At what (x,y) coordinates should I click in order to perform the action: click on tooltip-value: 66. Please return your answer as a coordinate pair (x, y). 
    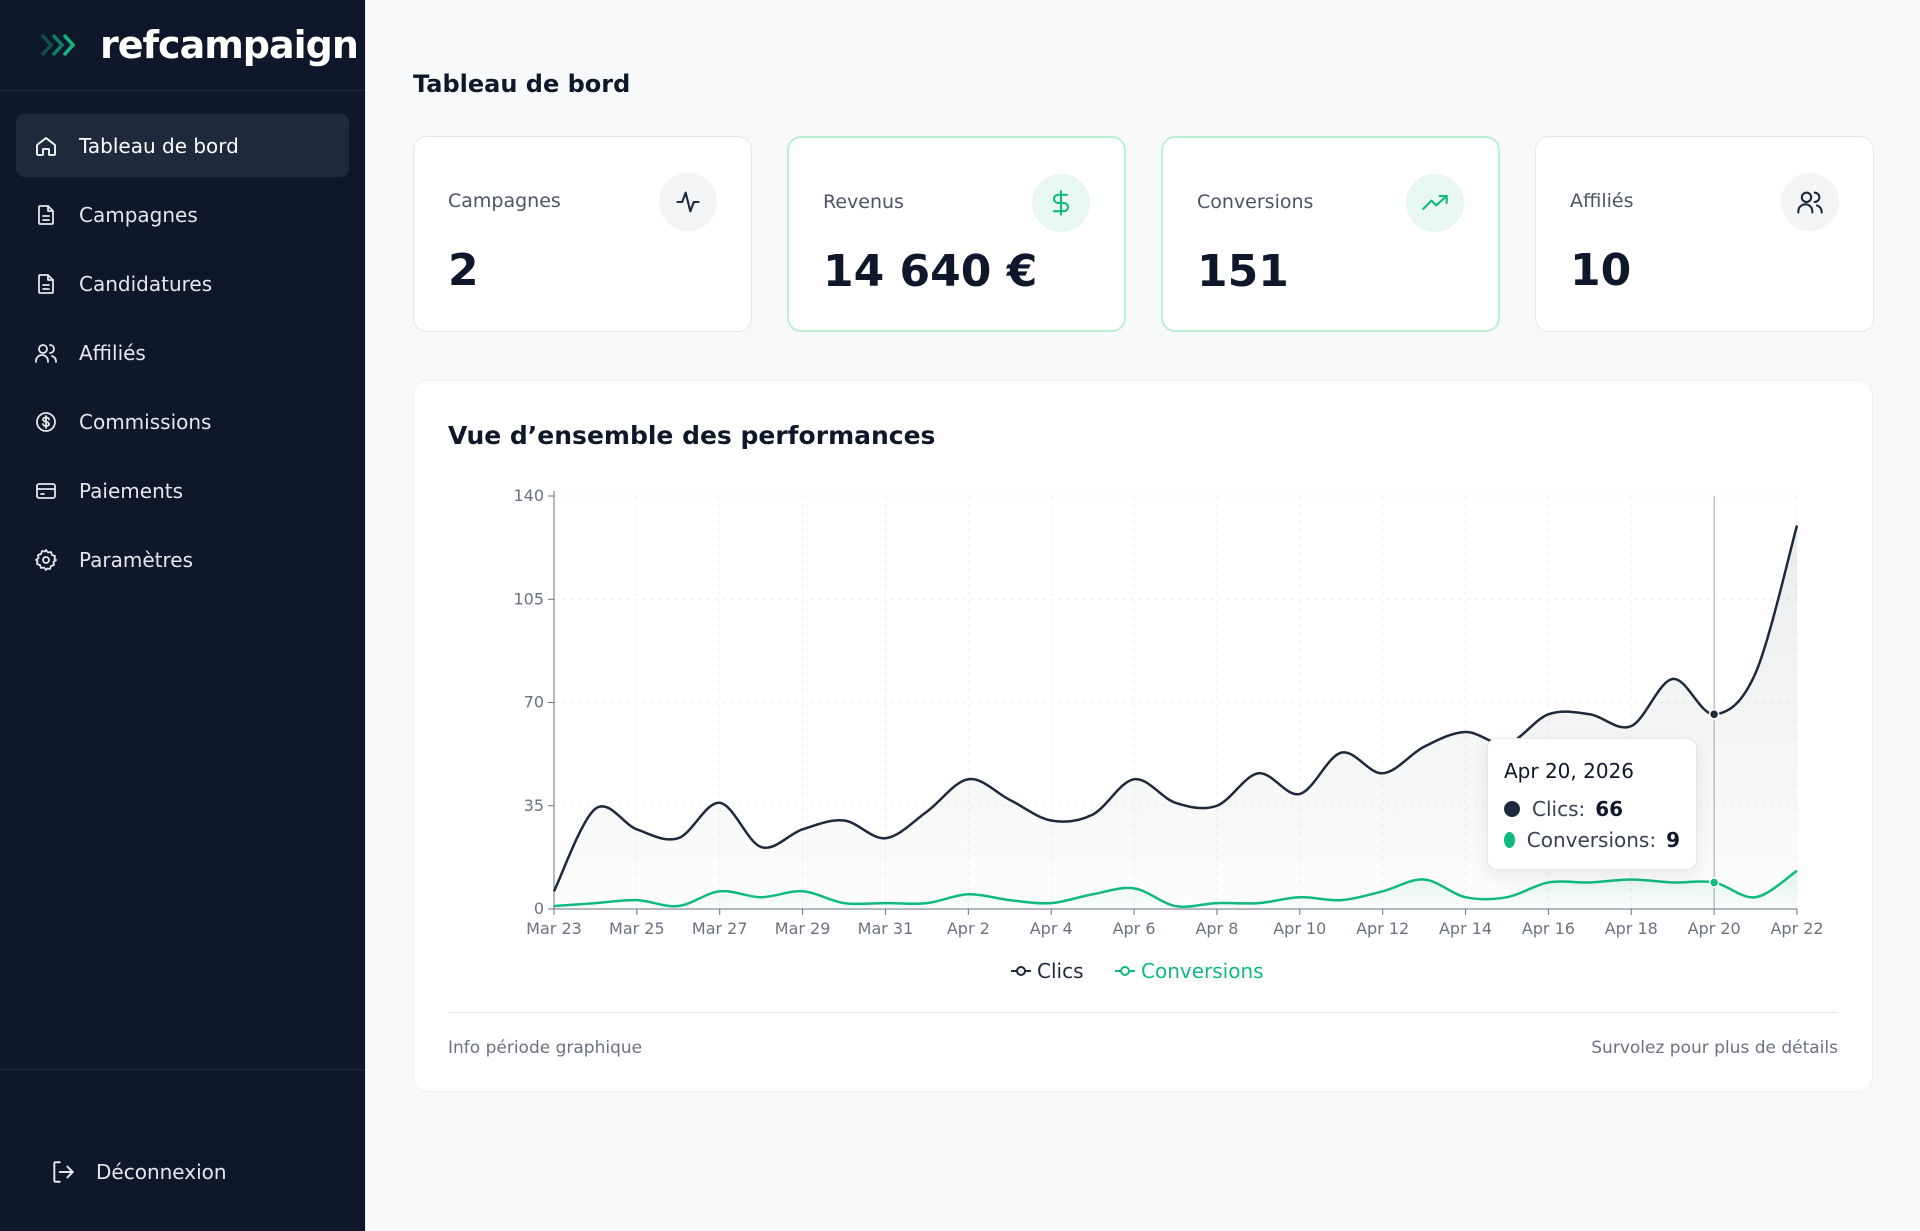
    Looking at the image, I should click on (1609, 809).